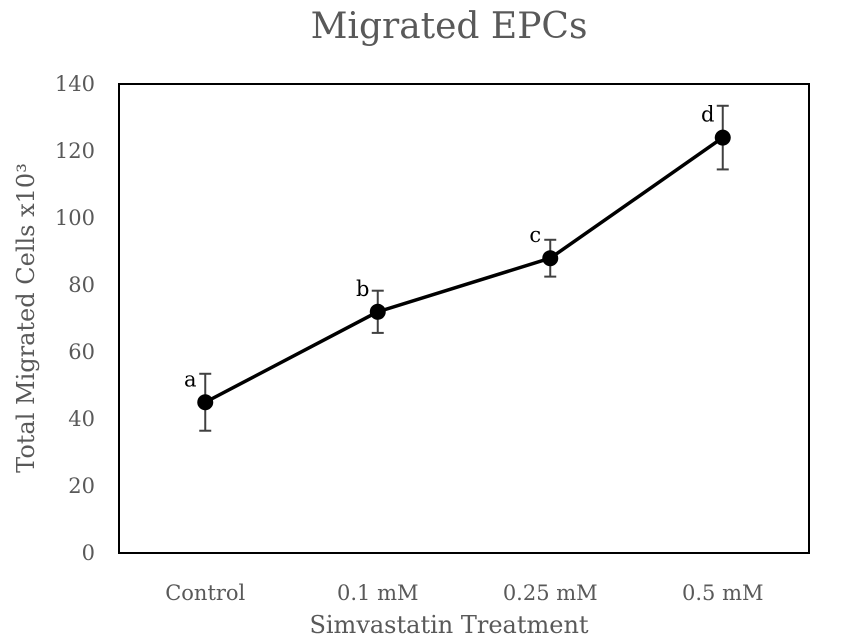  What do you see at coordinates (550, 593) in the screenshot?
I see `x-tick-label: 0.25 mM` at bounding box center [550, 593].